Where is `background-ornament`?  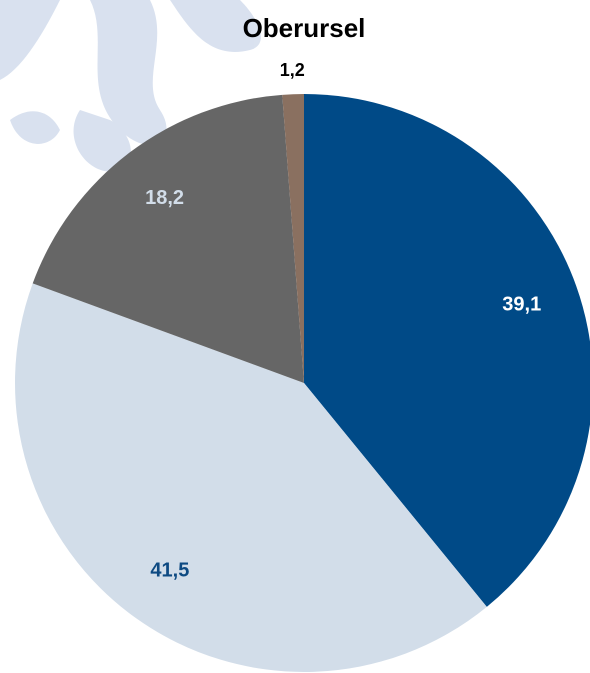
background-ornament is located at coordinates (130, 86).